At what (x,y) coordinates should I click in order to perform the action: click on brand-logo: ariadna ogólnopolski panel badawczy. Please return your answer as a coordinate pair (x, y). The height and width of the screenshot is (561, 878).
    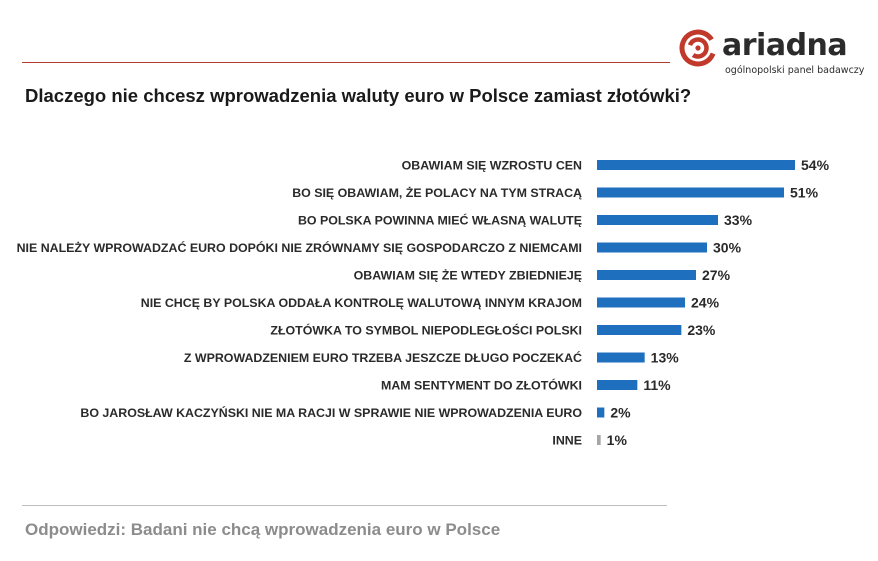
    Looking at the image, I should click on (774, 53).